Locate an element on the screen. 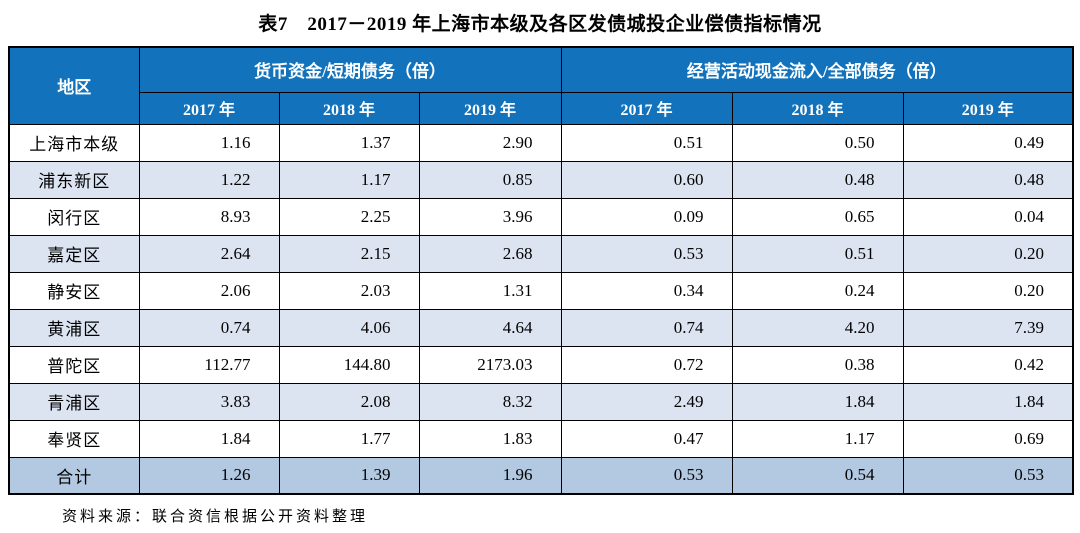 The image size is (1080, 533). value-cell: 2.64 is located at coordinates (209, 253).